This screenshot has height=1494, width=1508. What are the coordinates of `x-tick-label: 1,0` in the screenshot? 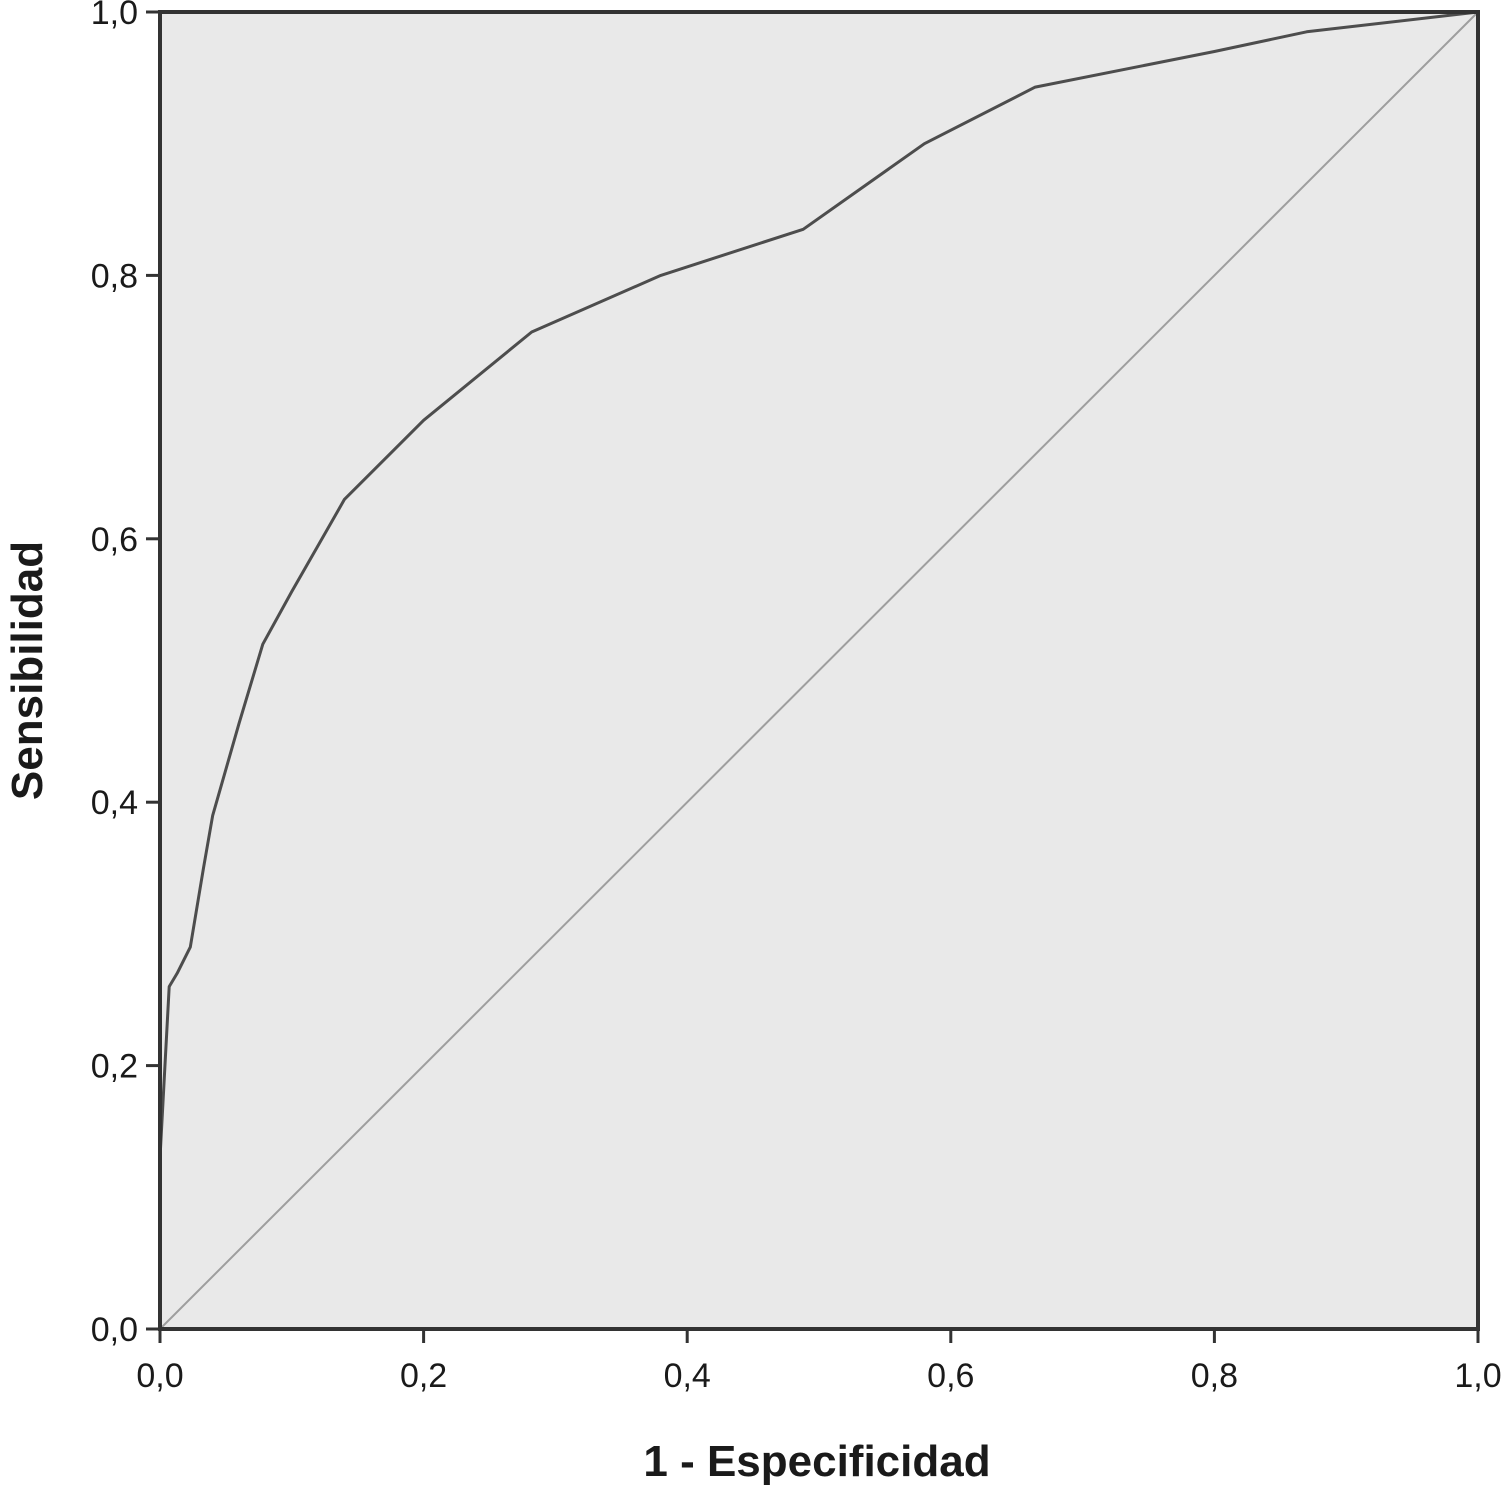 It's located at (1477, 1376).